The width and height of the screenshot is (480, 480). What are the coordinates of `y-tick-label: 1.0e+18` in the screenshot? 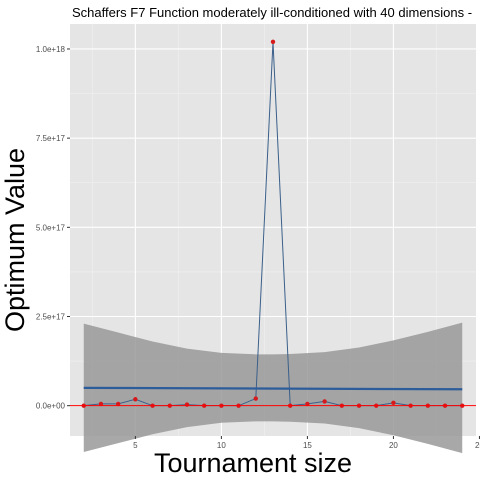 It's located at (51, 49).